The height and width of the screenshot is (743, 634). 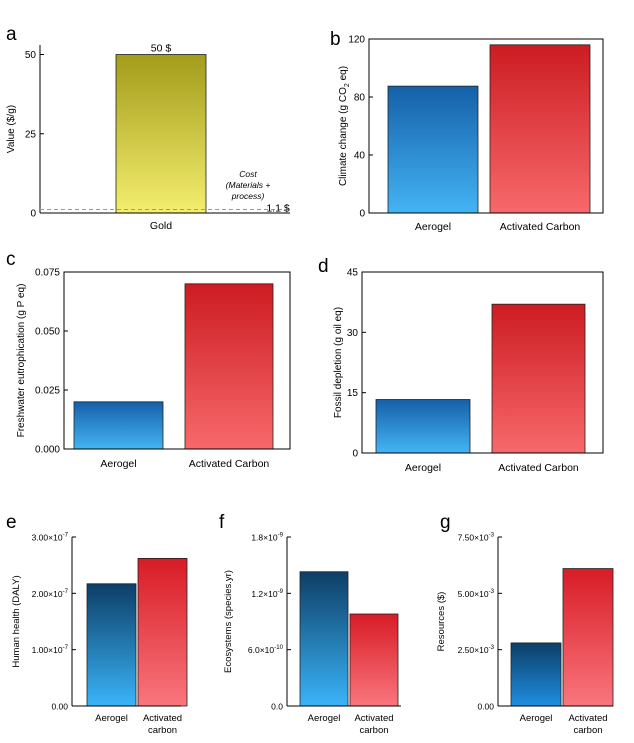 I want to click on ytick-label-a-1: 25, so click(x=31, y=134).